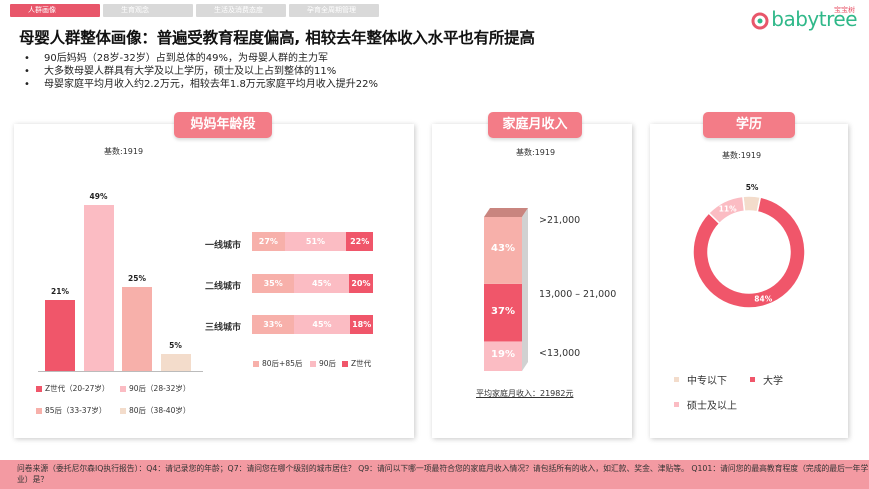  I want to click on age-bar-label: 25%, so click(137, 278).